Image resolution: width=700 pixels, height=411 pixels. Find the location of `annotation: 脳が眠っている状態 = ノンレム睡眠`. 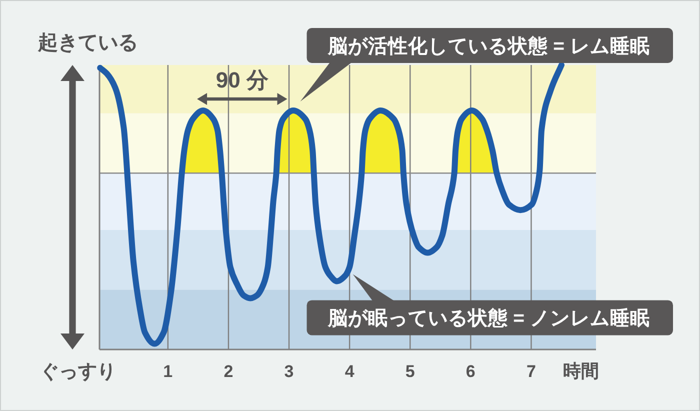

annotation: 脳が眠っている状態 = ノンレム睡眠 is located at coordinates (488, 318).